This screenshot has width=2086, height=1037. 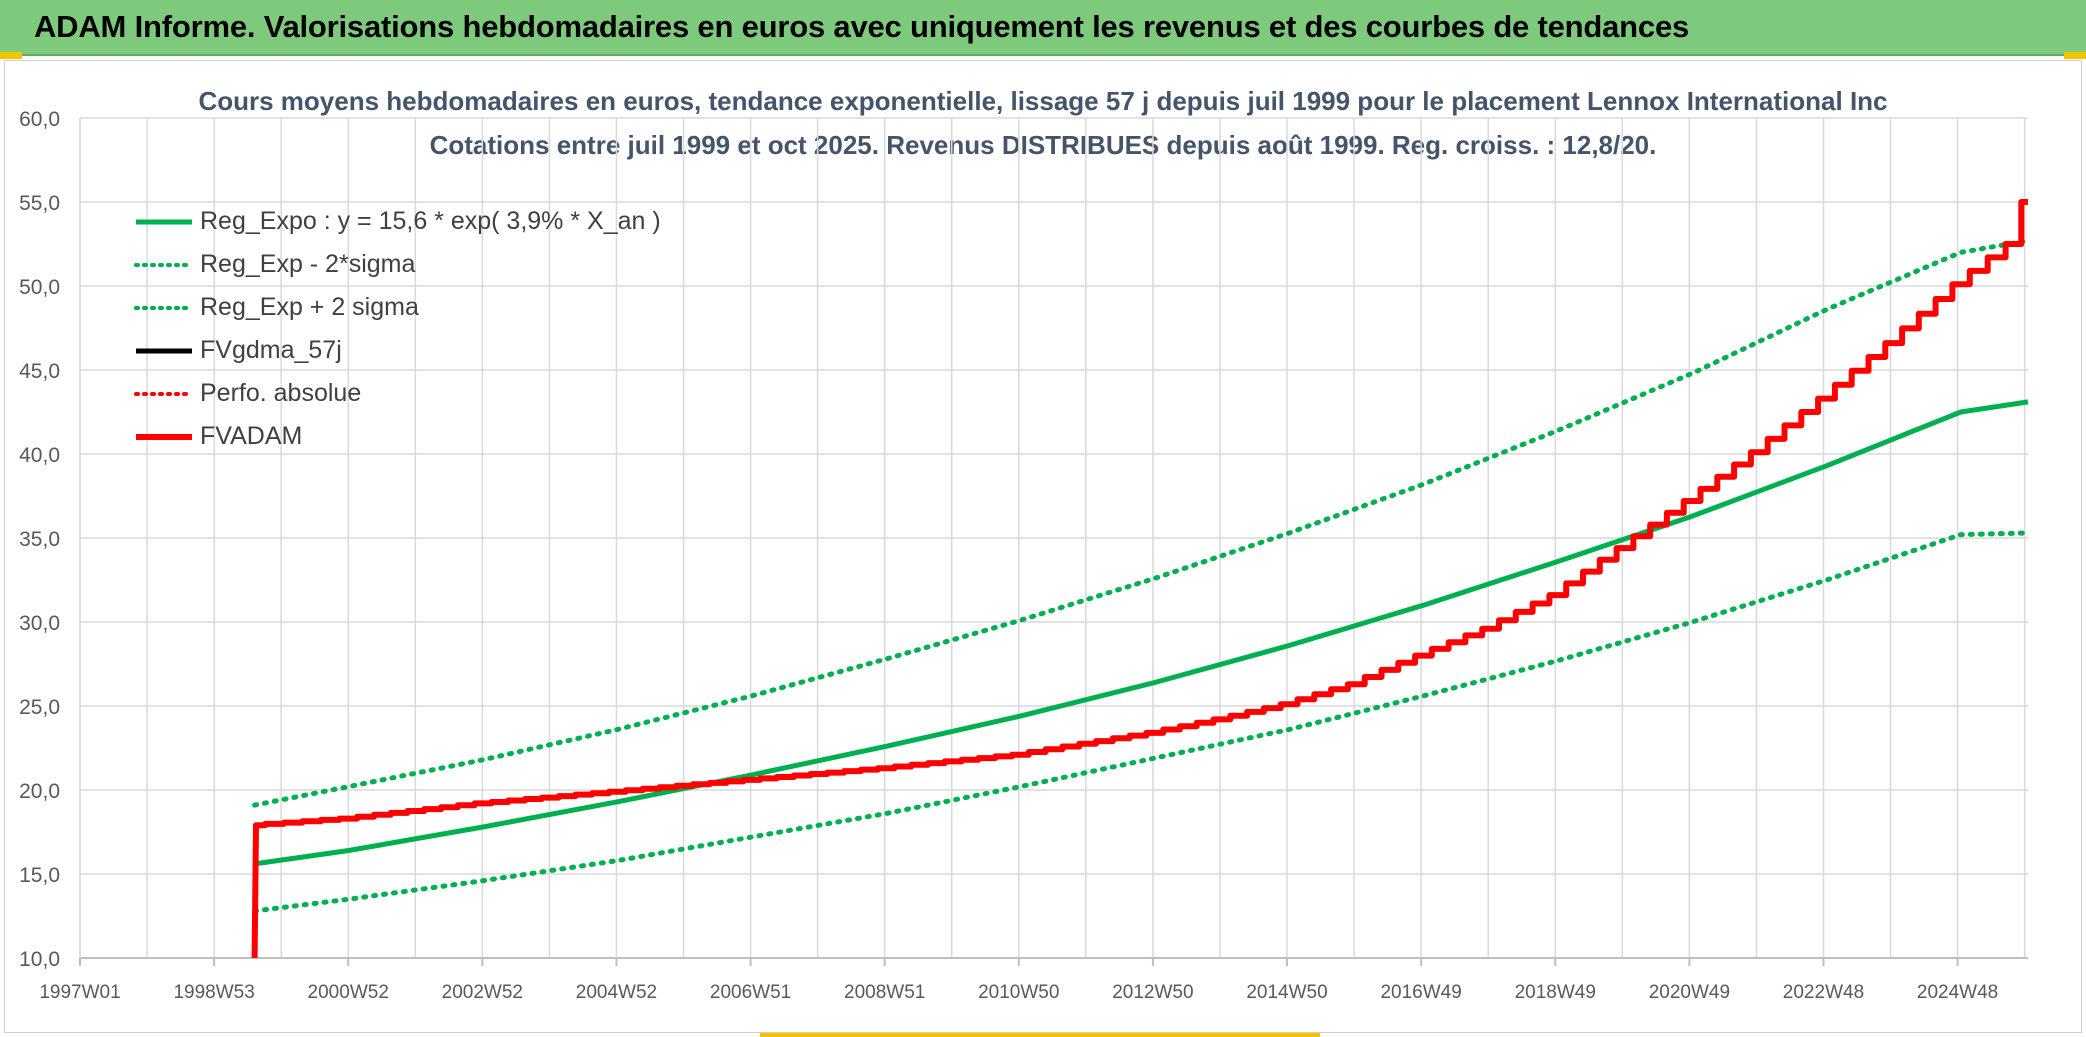 I want to click on y-tick-label: 50,0, so click(x=39, y=287).